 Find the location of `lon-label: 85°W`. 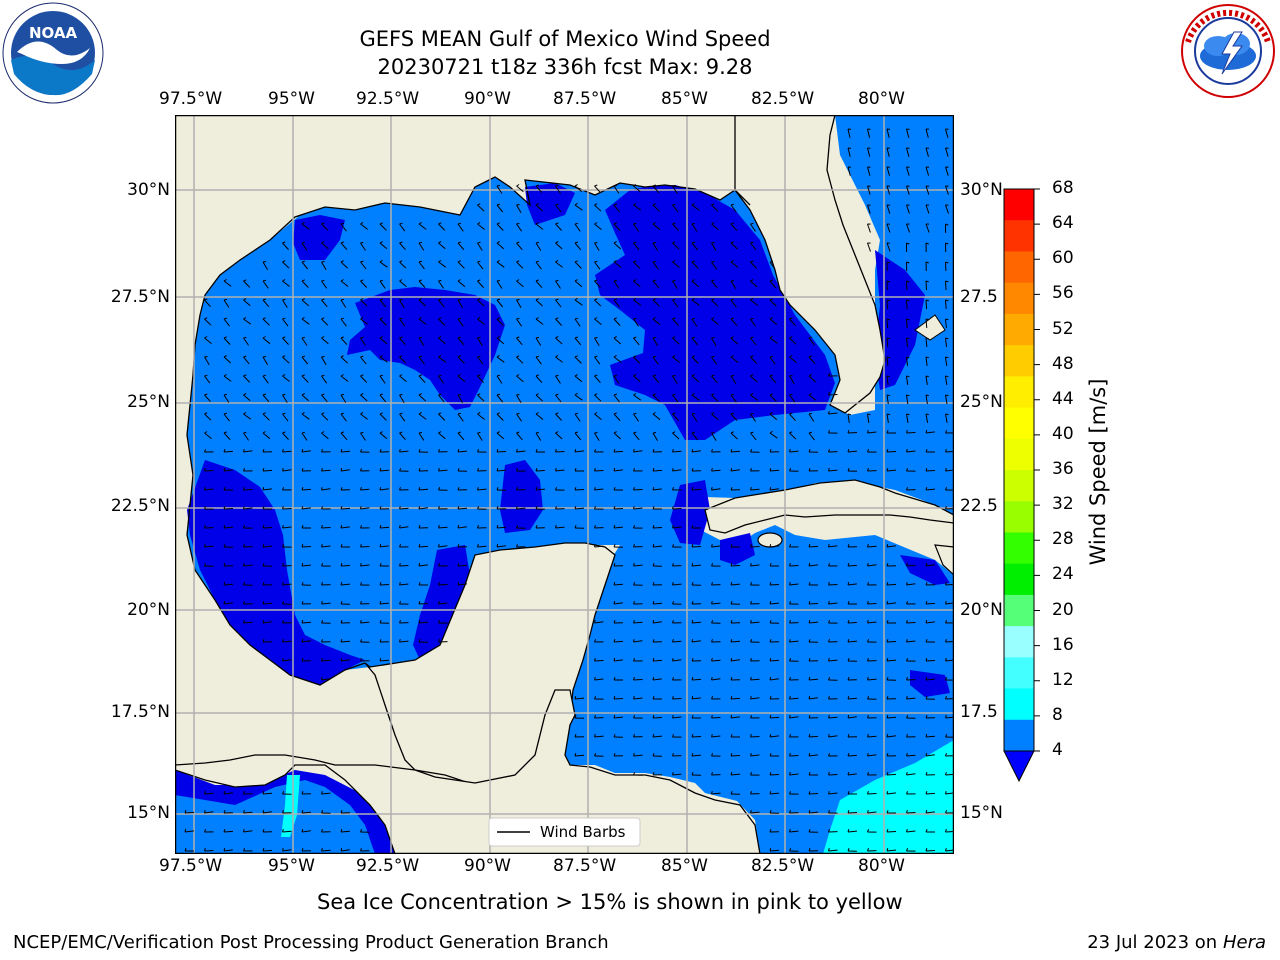

lon-label: 85°W is located at coordinates (684, 866).